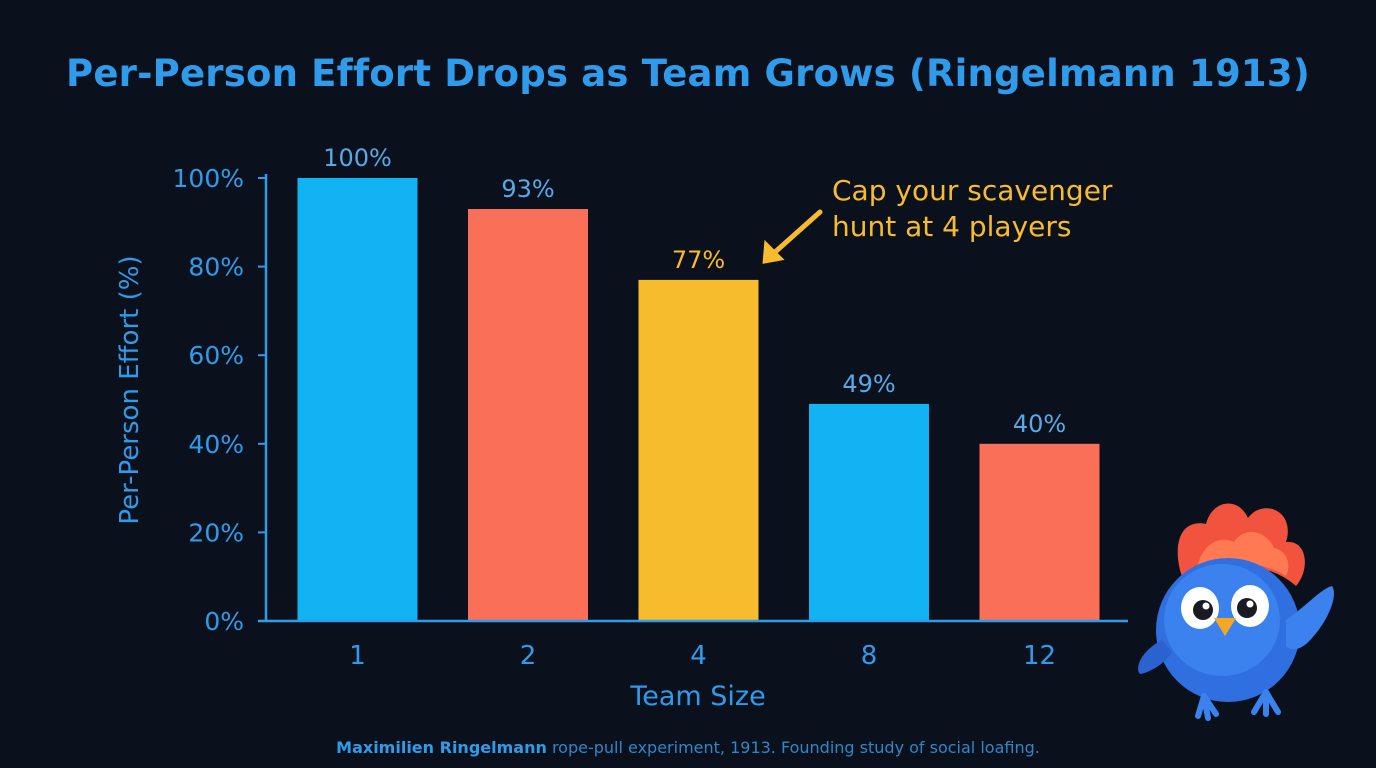 This screenshot has height=768, width=1376. Describe the element at coordinates (216, 267) in the screenshot. I see `y-tick-label: 80%` at that location.